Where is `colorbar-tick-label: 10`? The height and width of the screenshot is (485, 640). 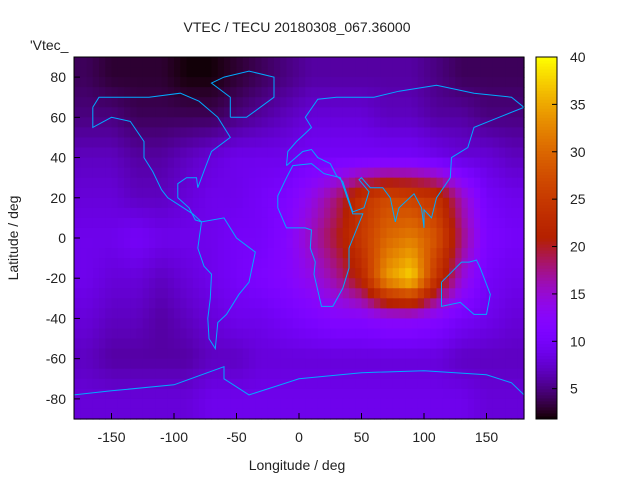 colorbar-tick-label: 10 is located at coordinates (578, 341).